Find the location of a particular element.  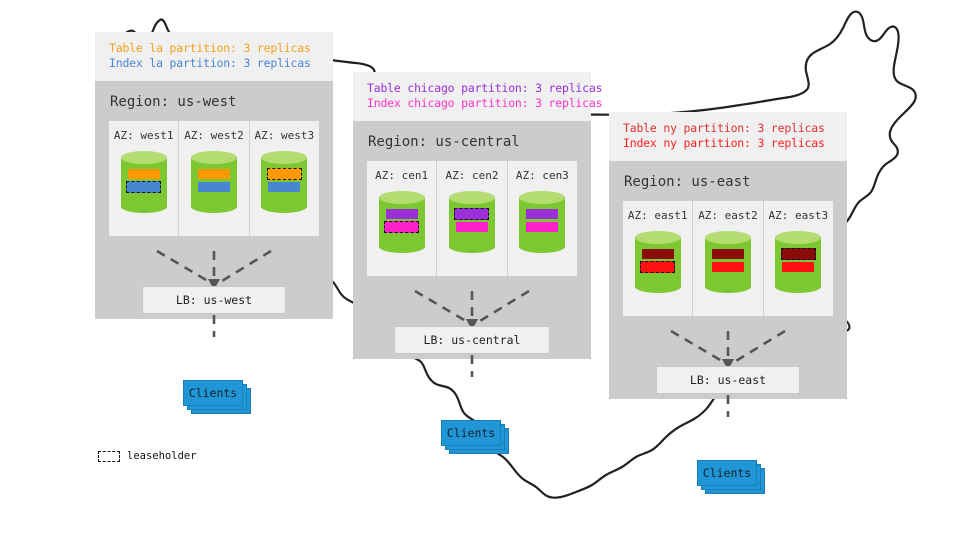

load-balancer-us-west: LB: us-west is located at coordinates (214, 300).